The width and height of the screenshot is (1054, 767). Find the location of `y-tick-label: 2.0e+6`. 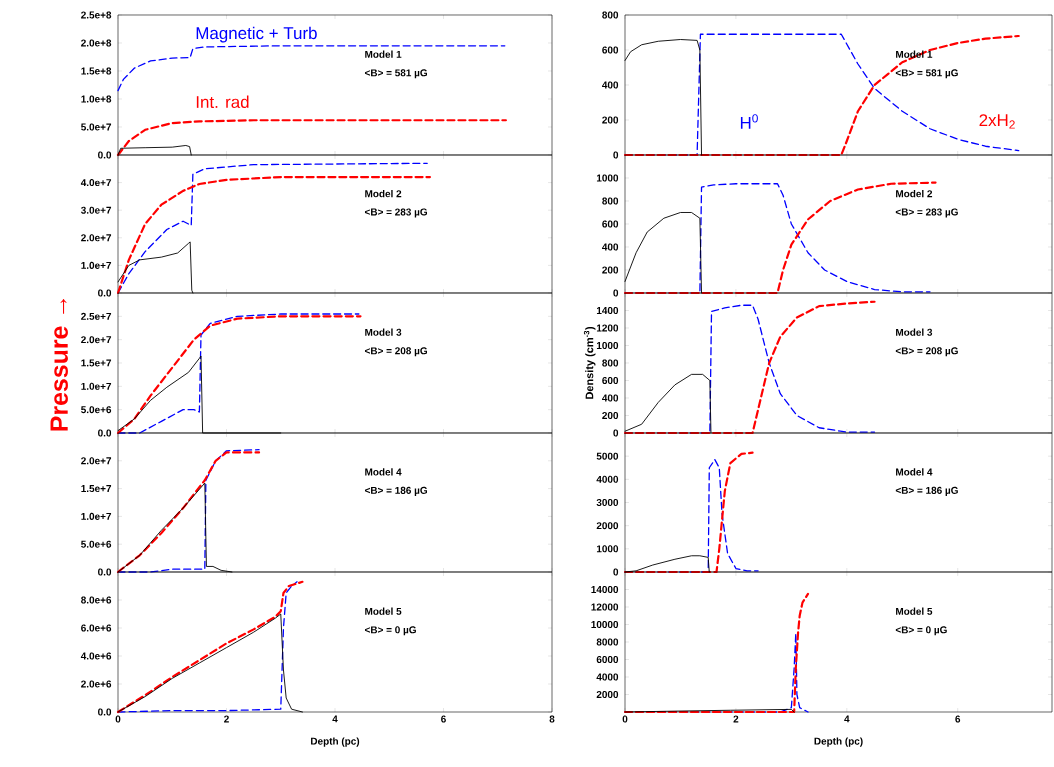

y-tick-label: 2.0e+6 is located at coordinates (96, 684).